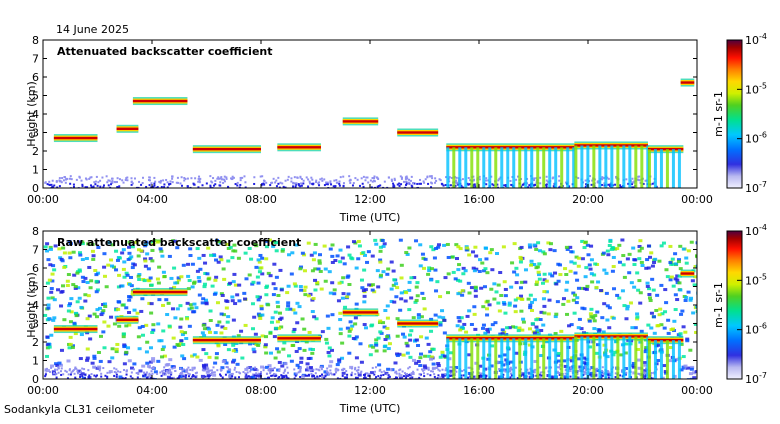 This screenshot has width=780, height=424. Describe the element at coordinates (127, 319) in the screenshot. I see `cloud-layer-peak` at that location.